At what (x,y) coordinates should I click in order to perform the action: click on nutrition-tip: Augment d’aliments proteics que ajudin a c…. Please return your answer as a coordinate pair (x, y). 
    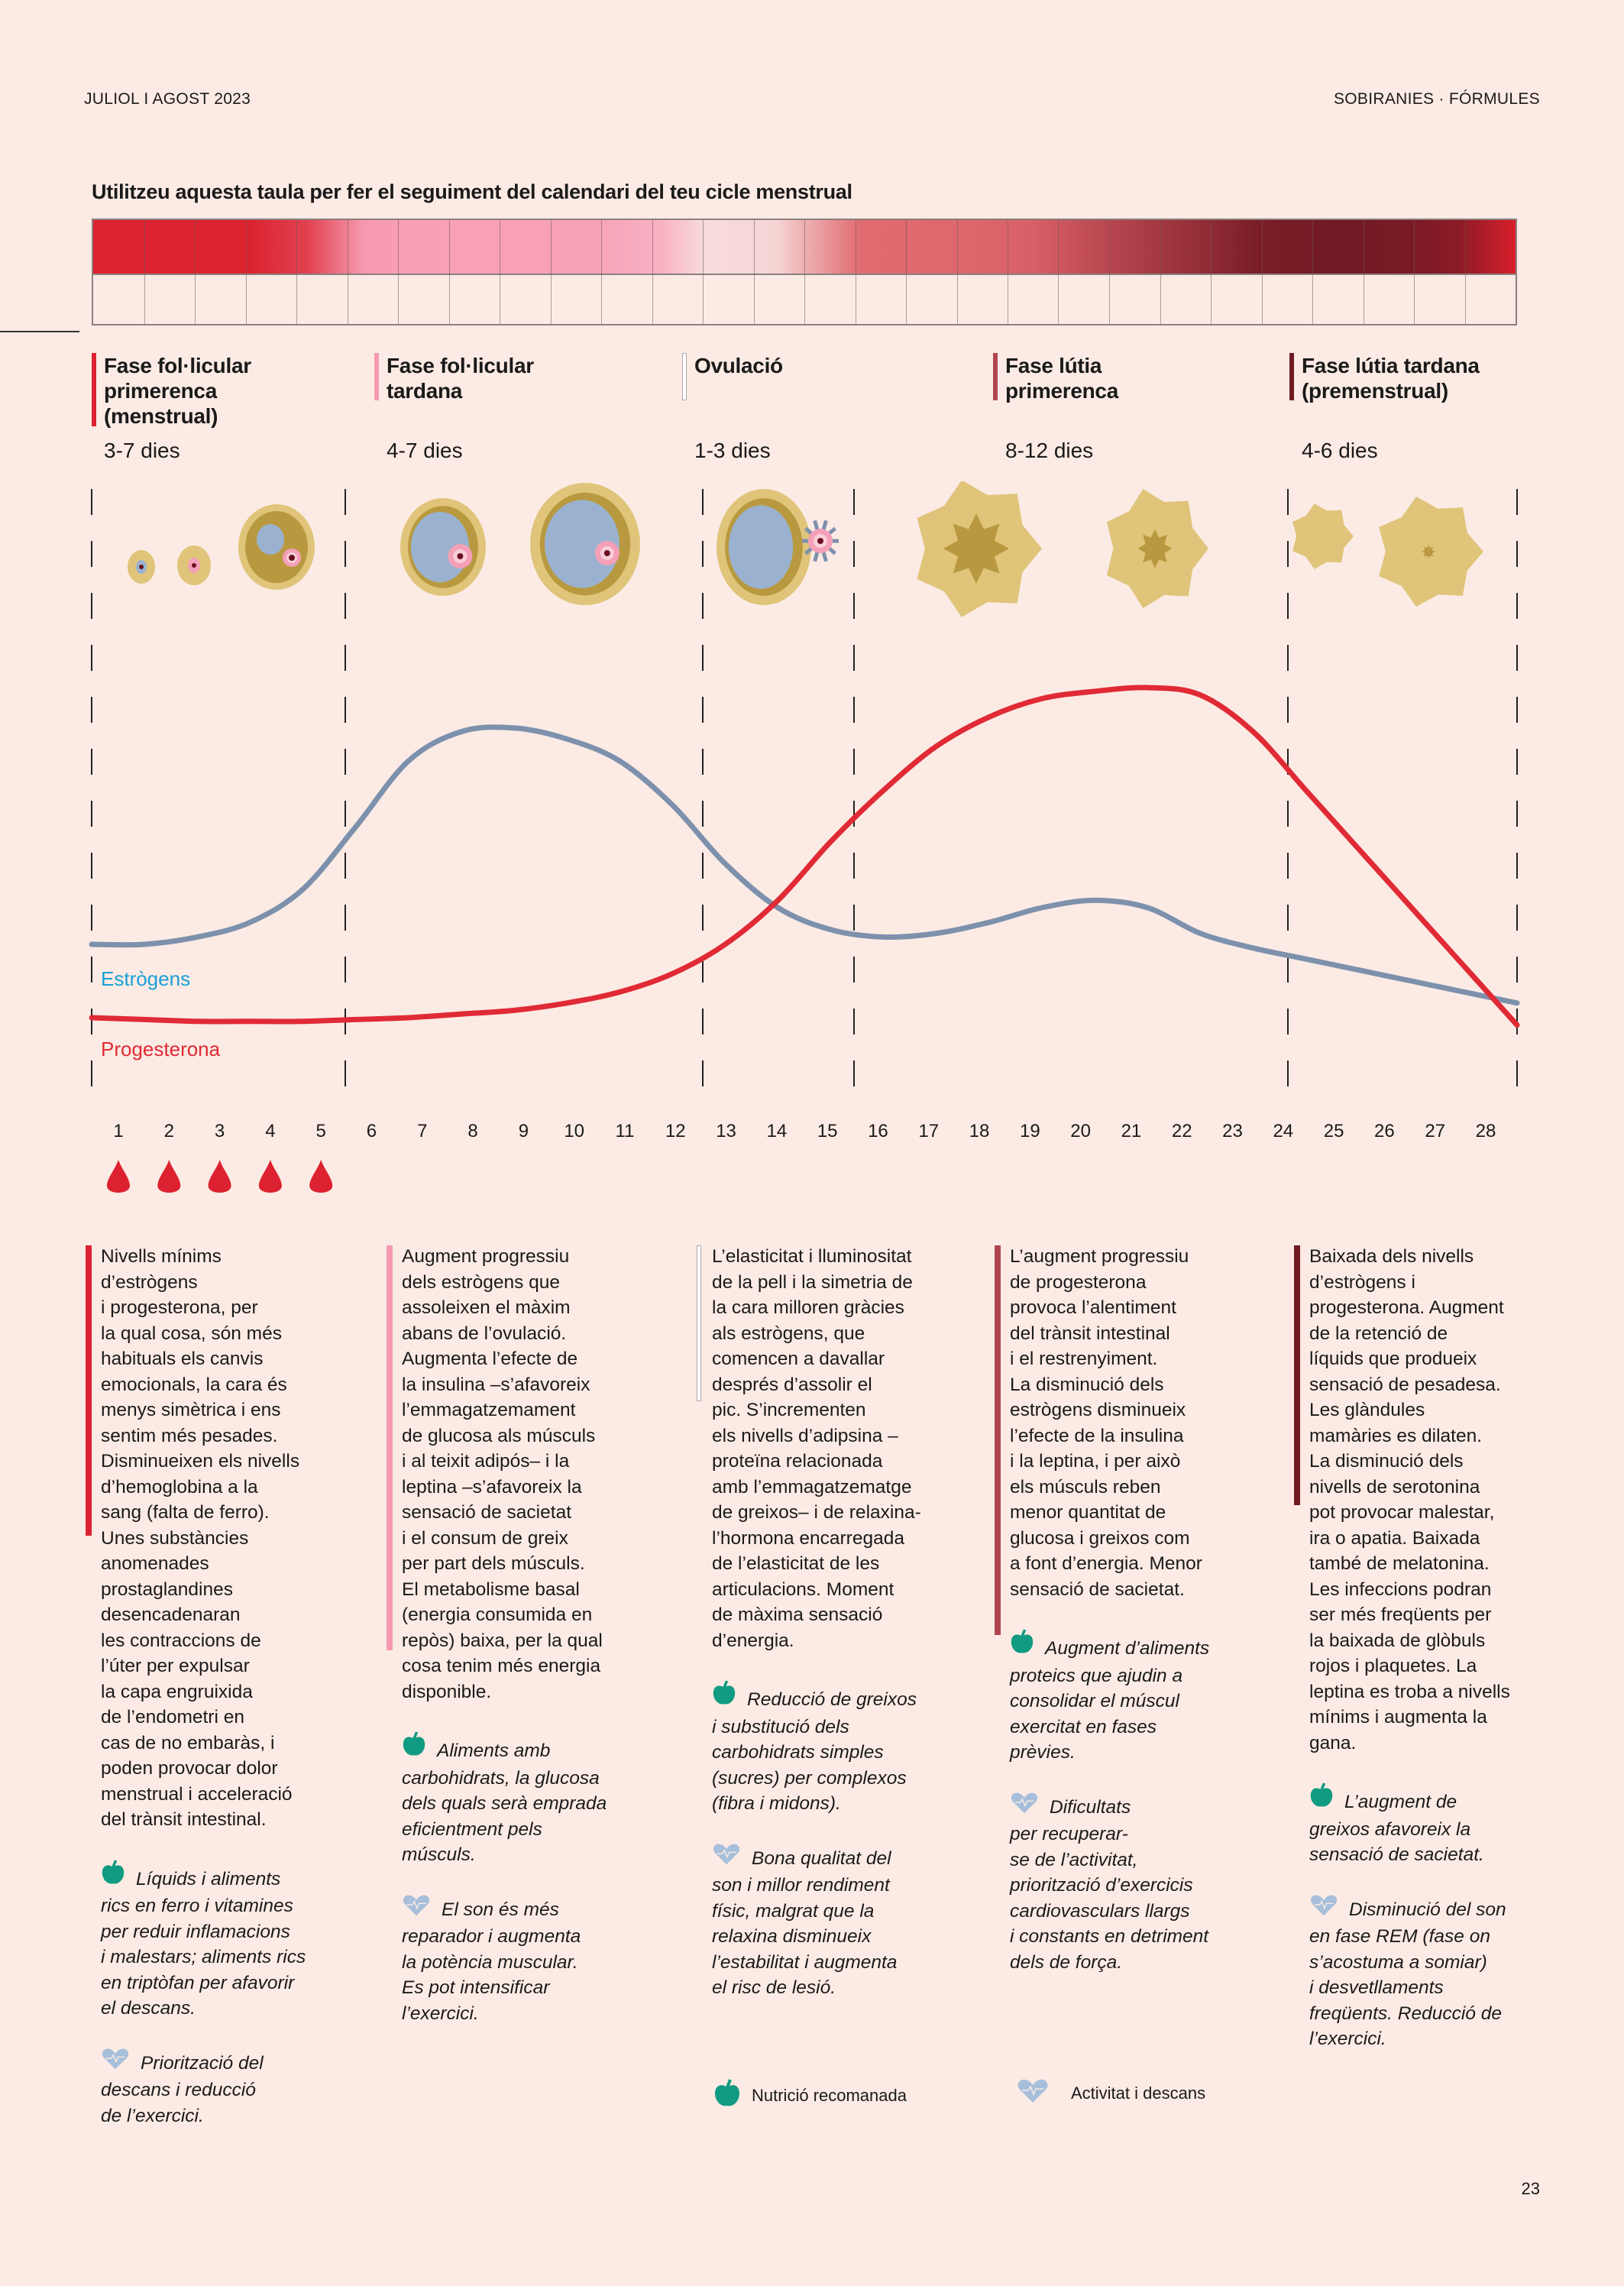
    Looking at the image, I should click on (1140, 1697).